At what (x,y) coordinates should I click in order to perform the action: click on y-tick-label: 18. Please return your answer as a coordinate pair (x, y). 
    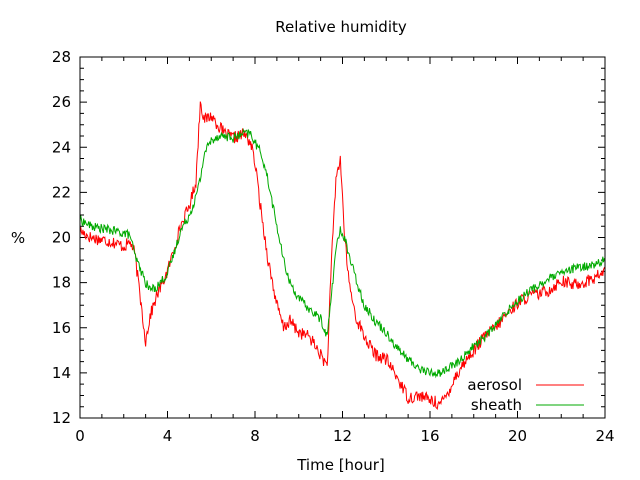
    Looking at the image, I should click on (61, 283).